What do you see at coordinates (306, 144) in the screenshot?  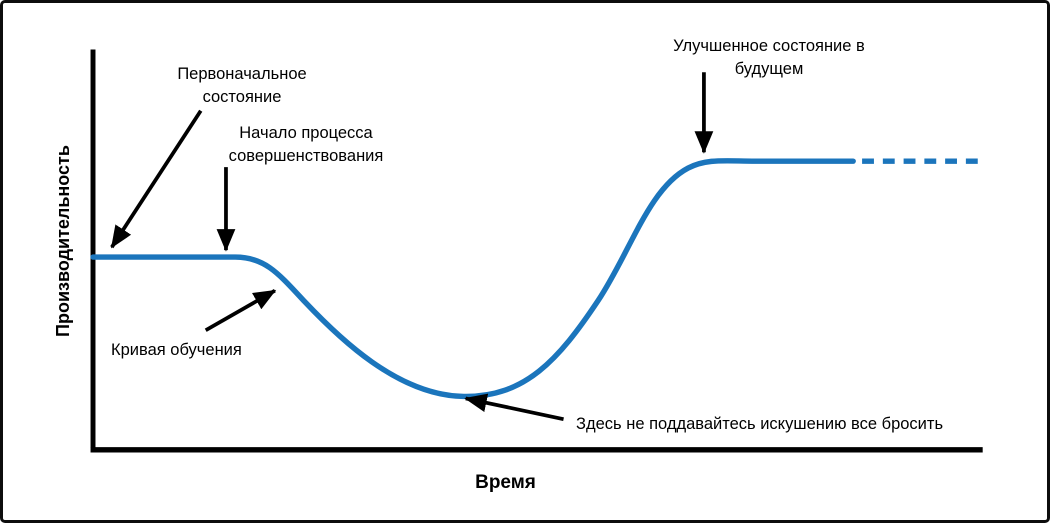 I see `annotation-improvement-start: Начало процесса совершенствования` at bounding box center [306, 144].